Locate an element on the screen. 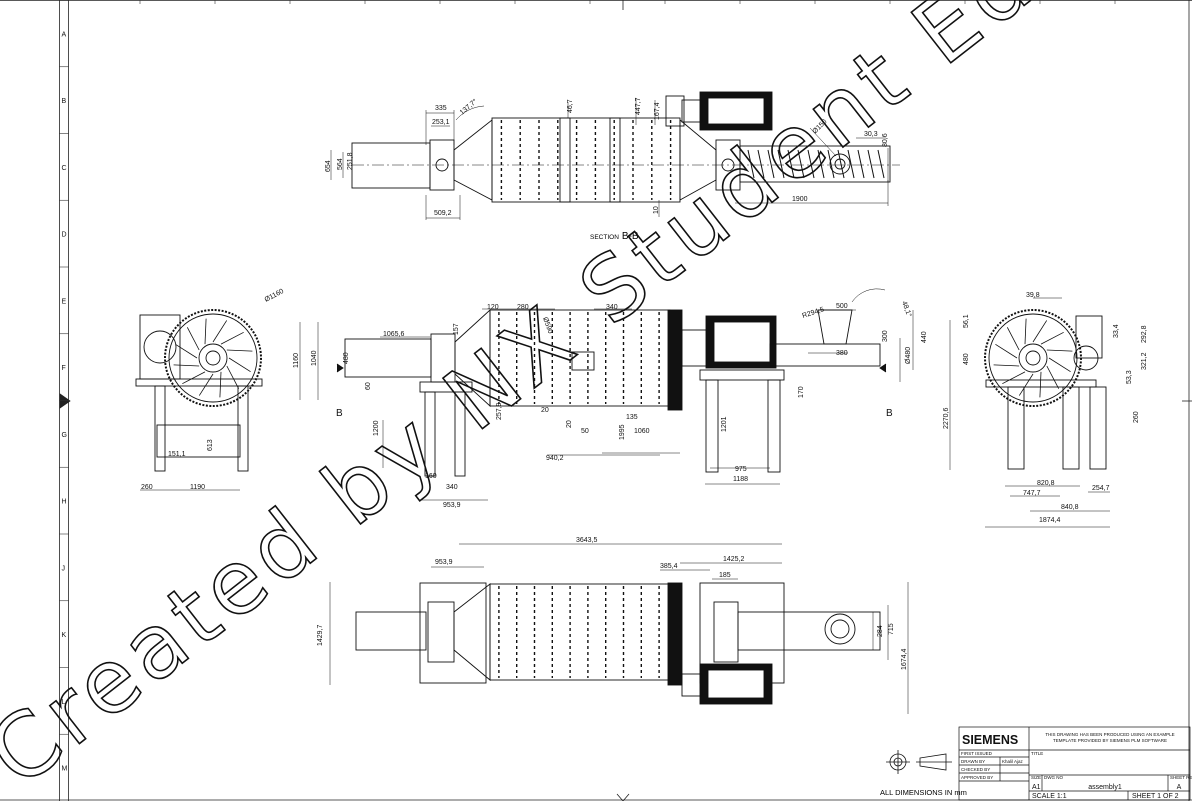 The image size is (1192, 801). left-side-view is located at coordinates (199, 400).